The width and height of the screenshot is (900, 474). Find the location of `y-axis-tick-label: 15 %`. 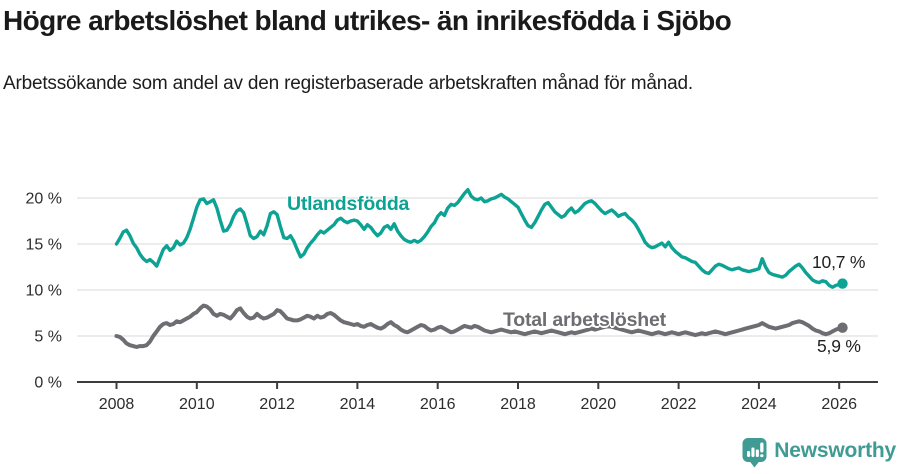

y-axis-tick-label: 15 % is located at coordinates (44, 245).